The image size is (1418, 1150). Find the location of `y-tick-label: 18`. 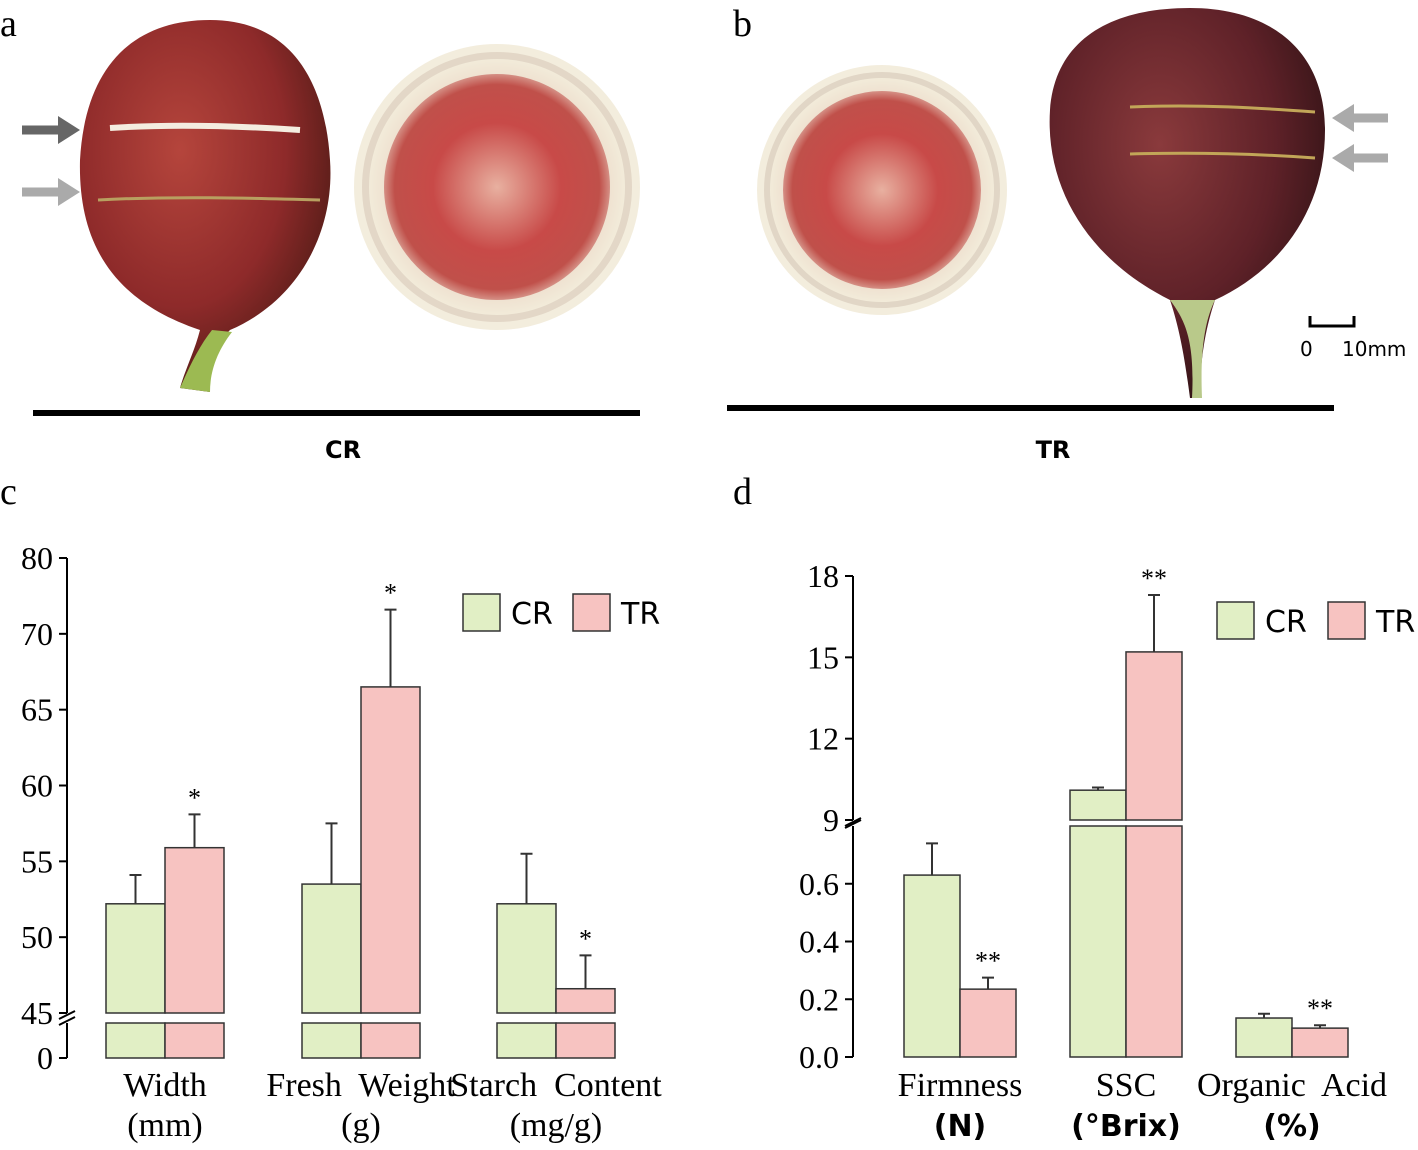

y-tick-label: 18 is located at coordinates (823, 576).